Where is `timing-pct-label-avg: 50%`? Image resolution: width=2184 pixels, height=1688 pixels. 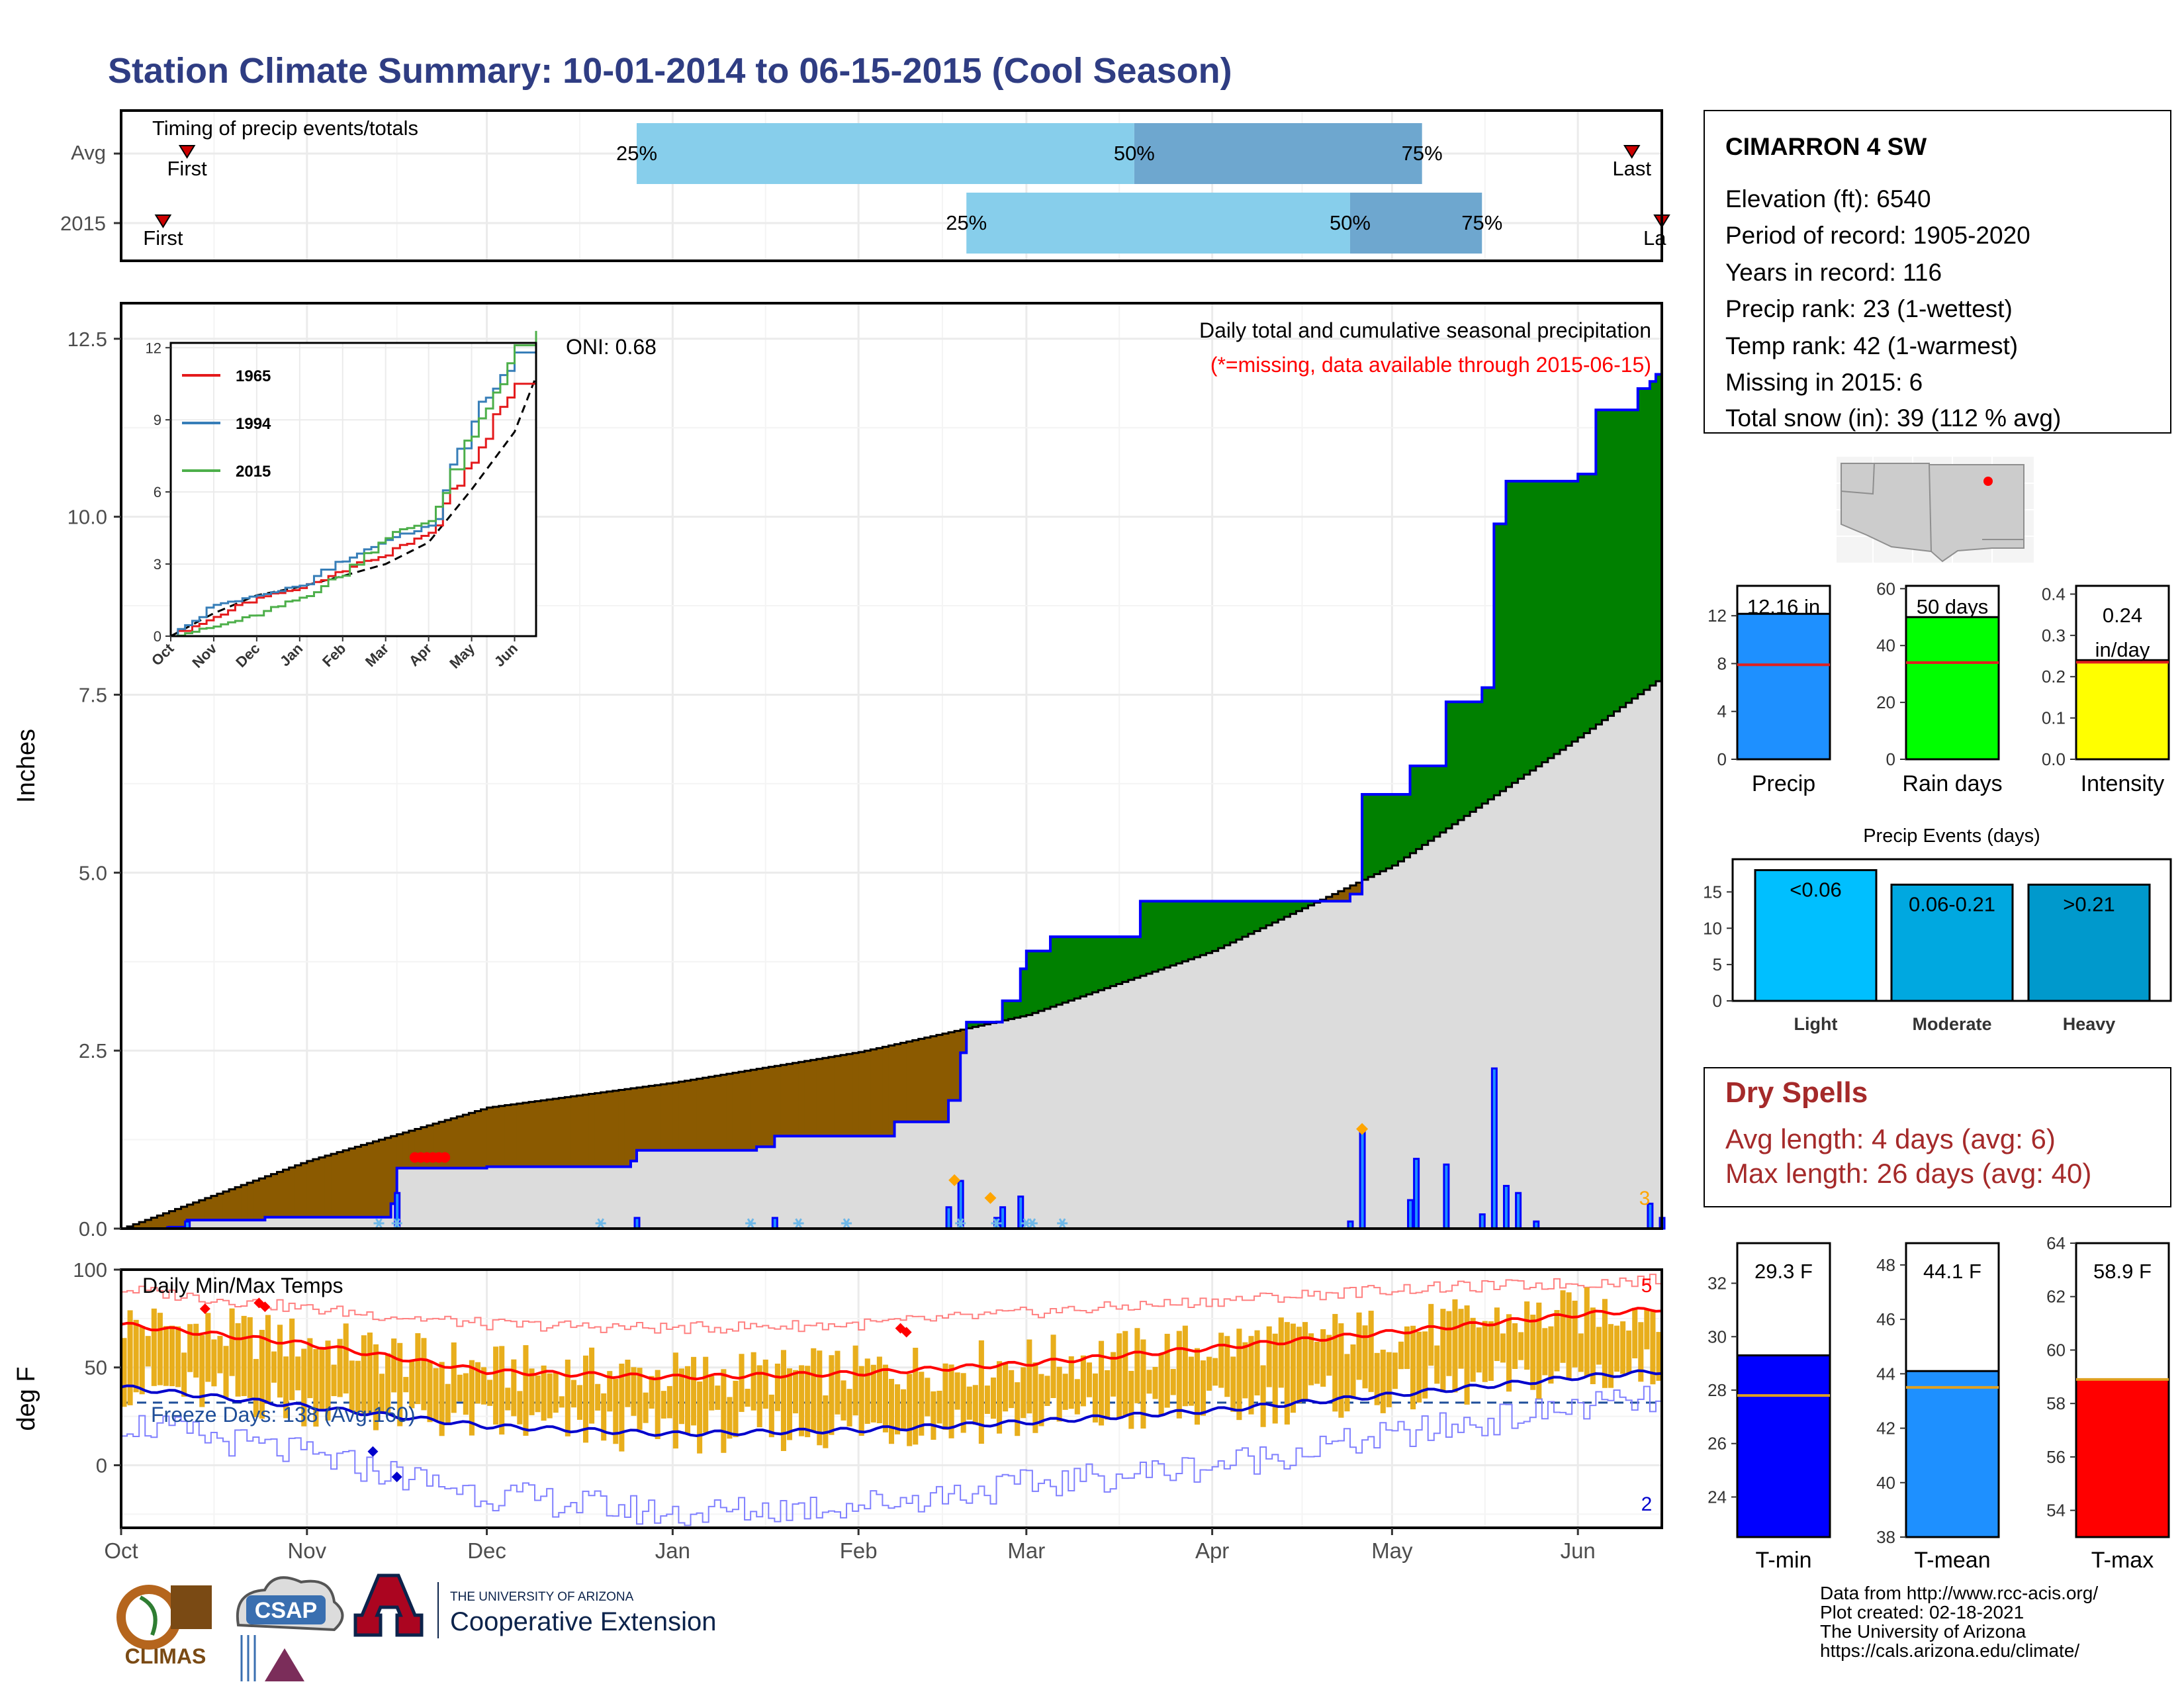
timing-pct-label-avg: 50% is located at coordinates (1134, 153).